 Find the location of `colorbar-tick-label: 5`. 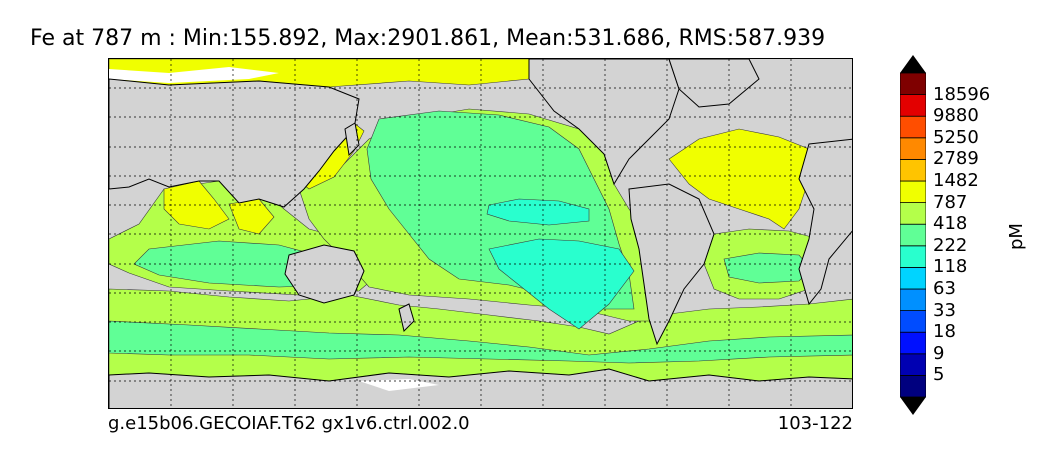

colorbar-tick-label: 5 is located at coordinates (939, 375).